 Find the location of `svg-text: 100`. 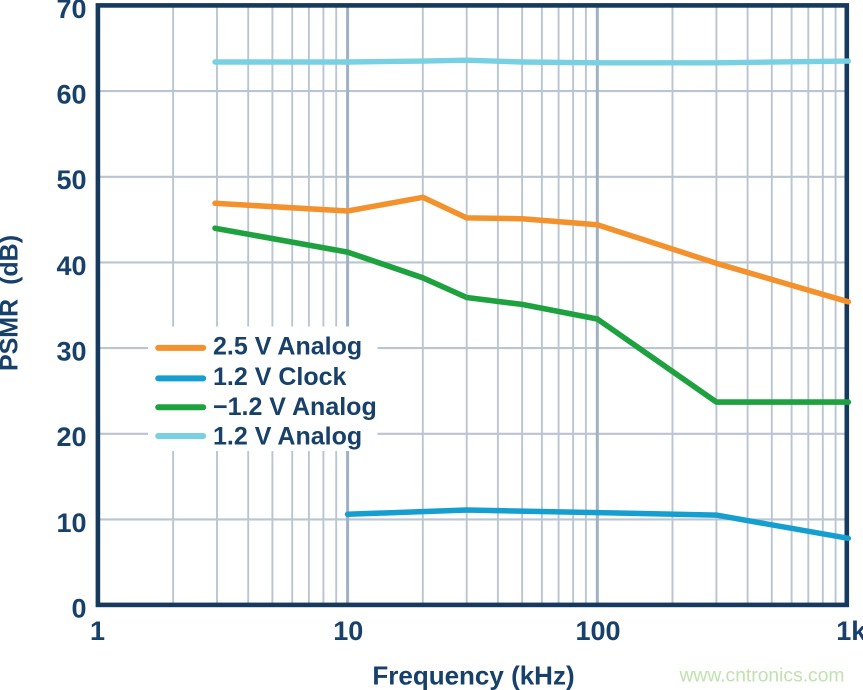

svg-text: 100 is located at coordinates (597, 631).